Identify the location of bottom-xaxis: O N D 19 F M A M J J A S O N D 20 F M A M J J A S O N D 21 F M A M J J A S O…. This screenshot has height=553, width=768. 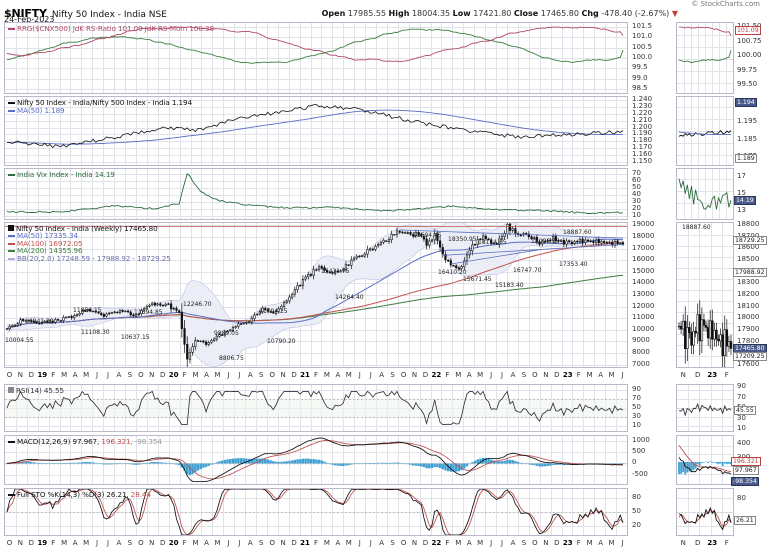
(316, 544).